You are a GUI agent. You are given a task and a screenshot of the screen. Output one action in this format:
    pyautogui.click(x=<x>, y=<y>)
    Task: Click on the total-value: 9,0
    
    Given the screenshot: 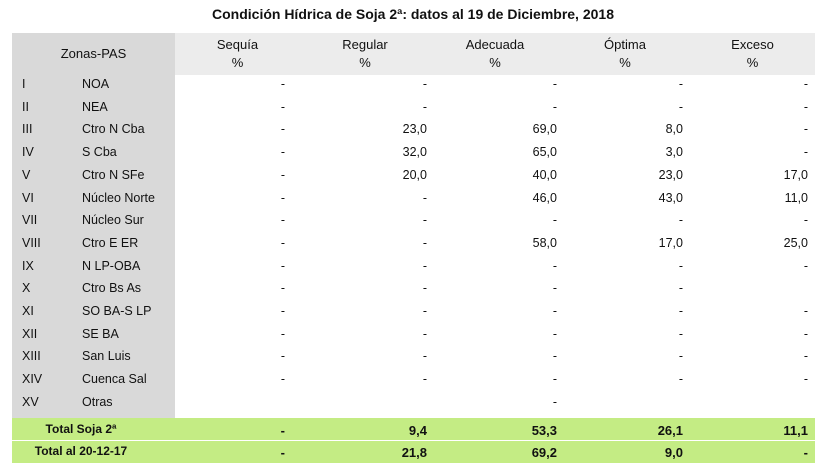 What is the action you would take?
    pyautogui.click(x=673, y=452)
    